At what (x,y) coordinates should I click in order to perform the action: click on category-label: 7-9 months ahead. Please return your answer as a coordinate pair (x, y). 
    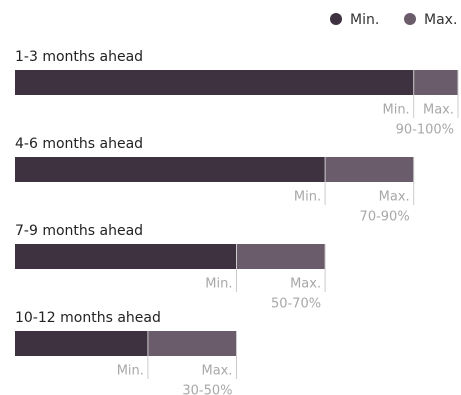
    Looking at the image, I should click on (79, 231).